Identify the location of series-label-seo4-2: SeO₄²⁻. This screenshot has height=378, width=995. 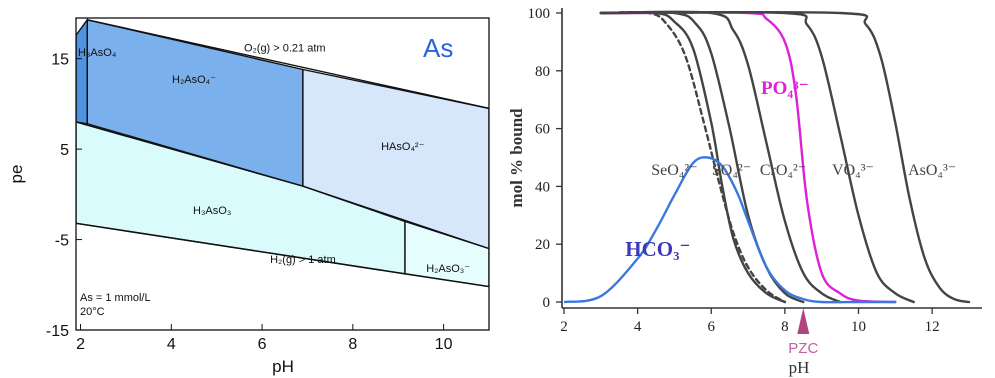
(674, 170).